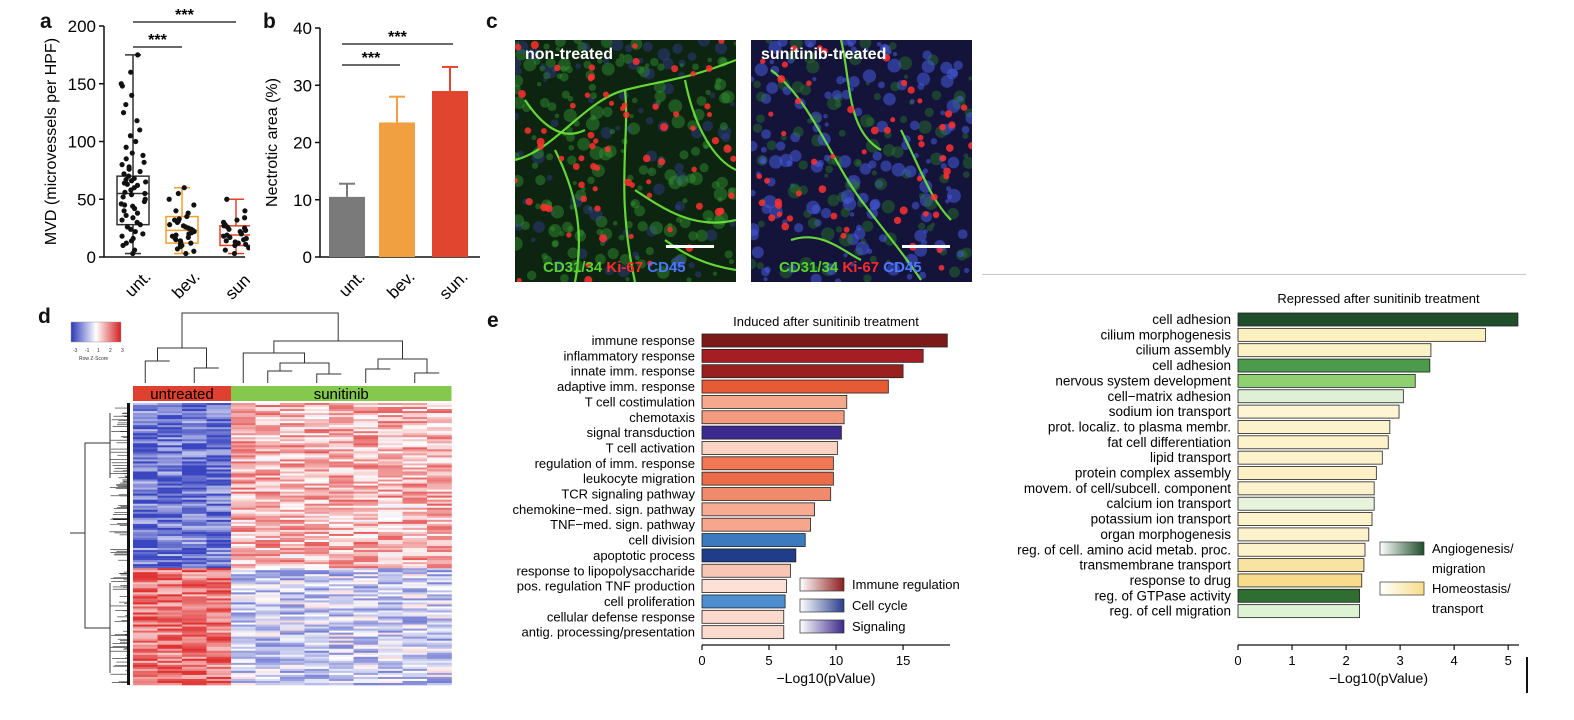 This screenshot has height=720, width=1574. What do you see at coordinates (630, 355) in the screenshot?
I see `category-label: inflammatory response` at bounding box center [630, 355].